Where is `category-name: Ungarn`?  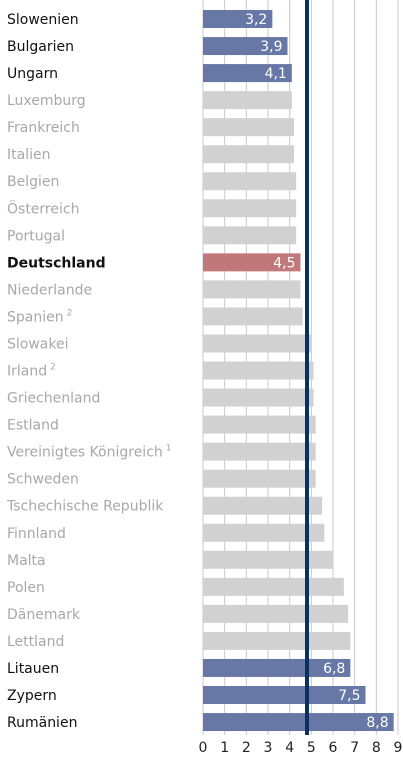 category-name: Ungarn is located at coordinates (32, 74).